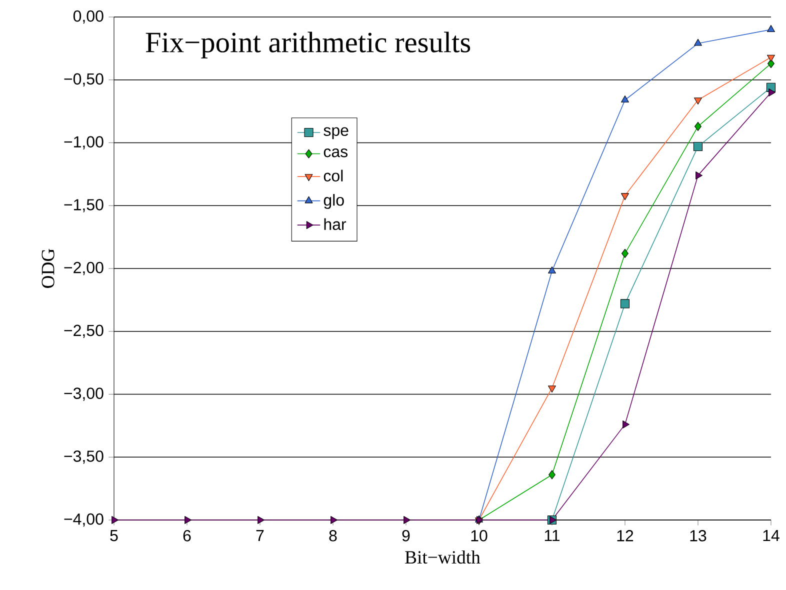  I want to click on y-tick-label: −4,00, so click(84, 520).